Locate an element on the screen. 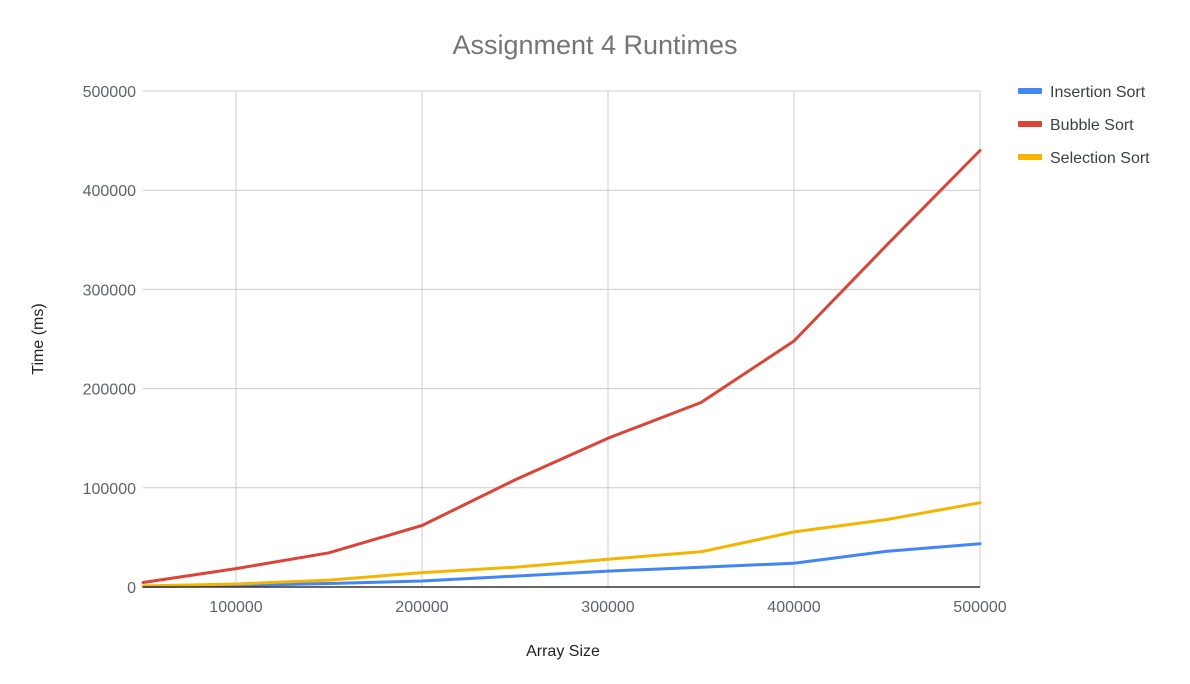 This screenshot has width=1190, height=684. x-axis-ticks: 100000 200000 300000 400000 500000 is located at coordinates (607, 607).